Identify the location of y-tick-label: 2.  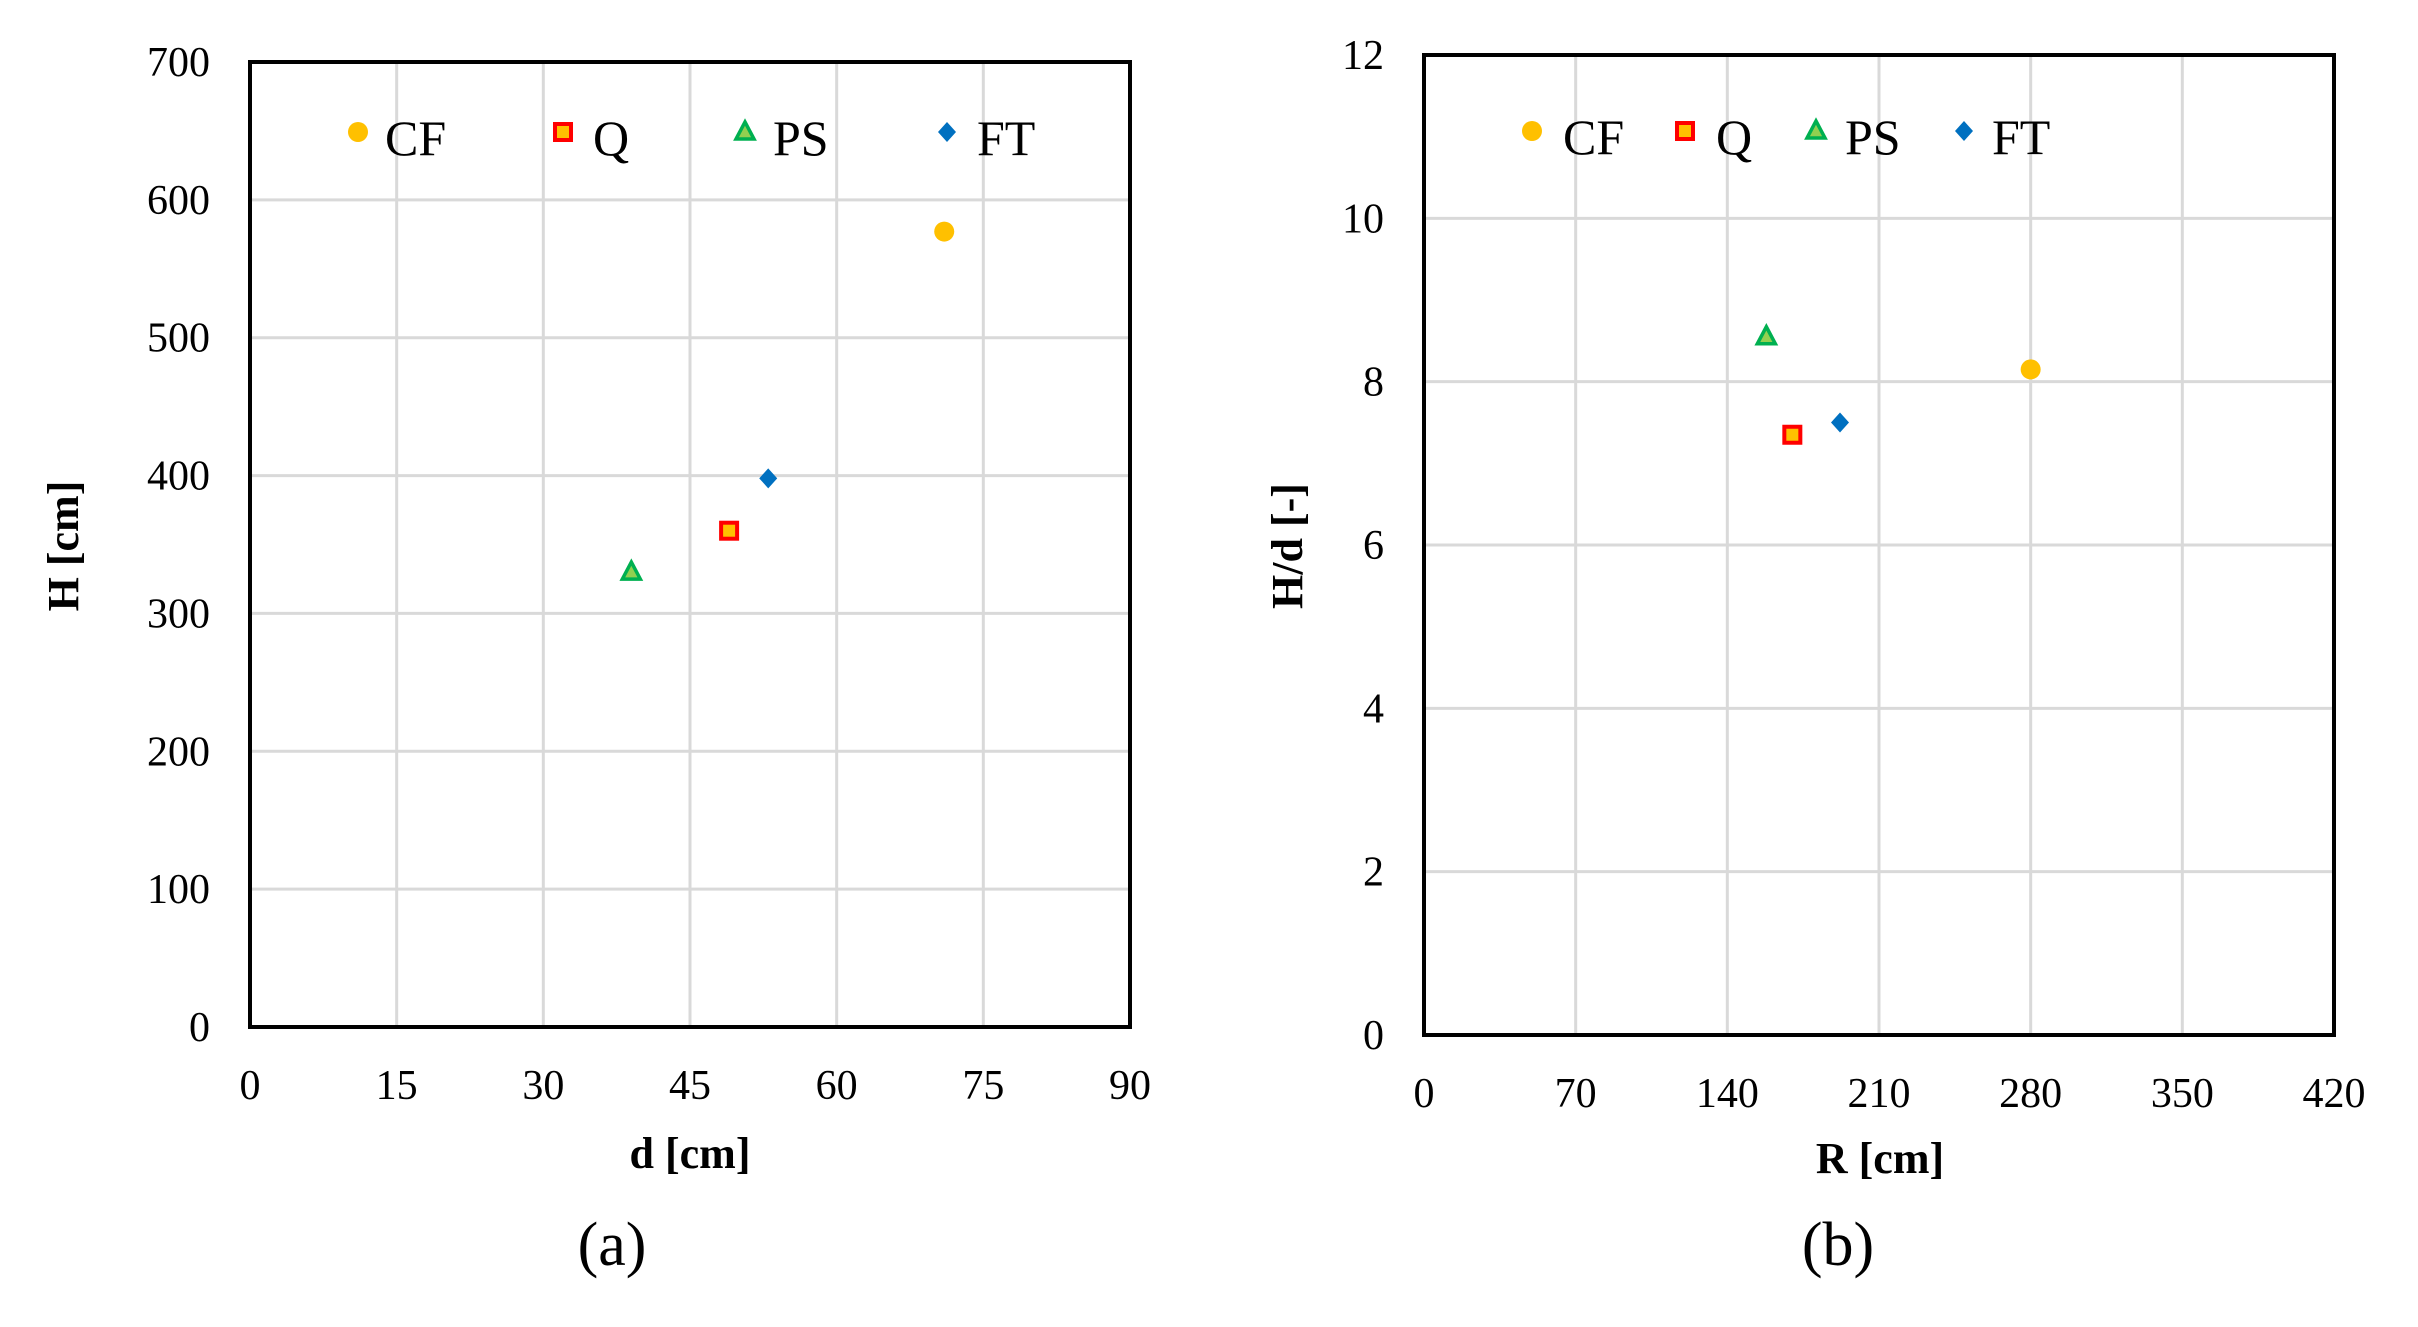
(1373, 873).